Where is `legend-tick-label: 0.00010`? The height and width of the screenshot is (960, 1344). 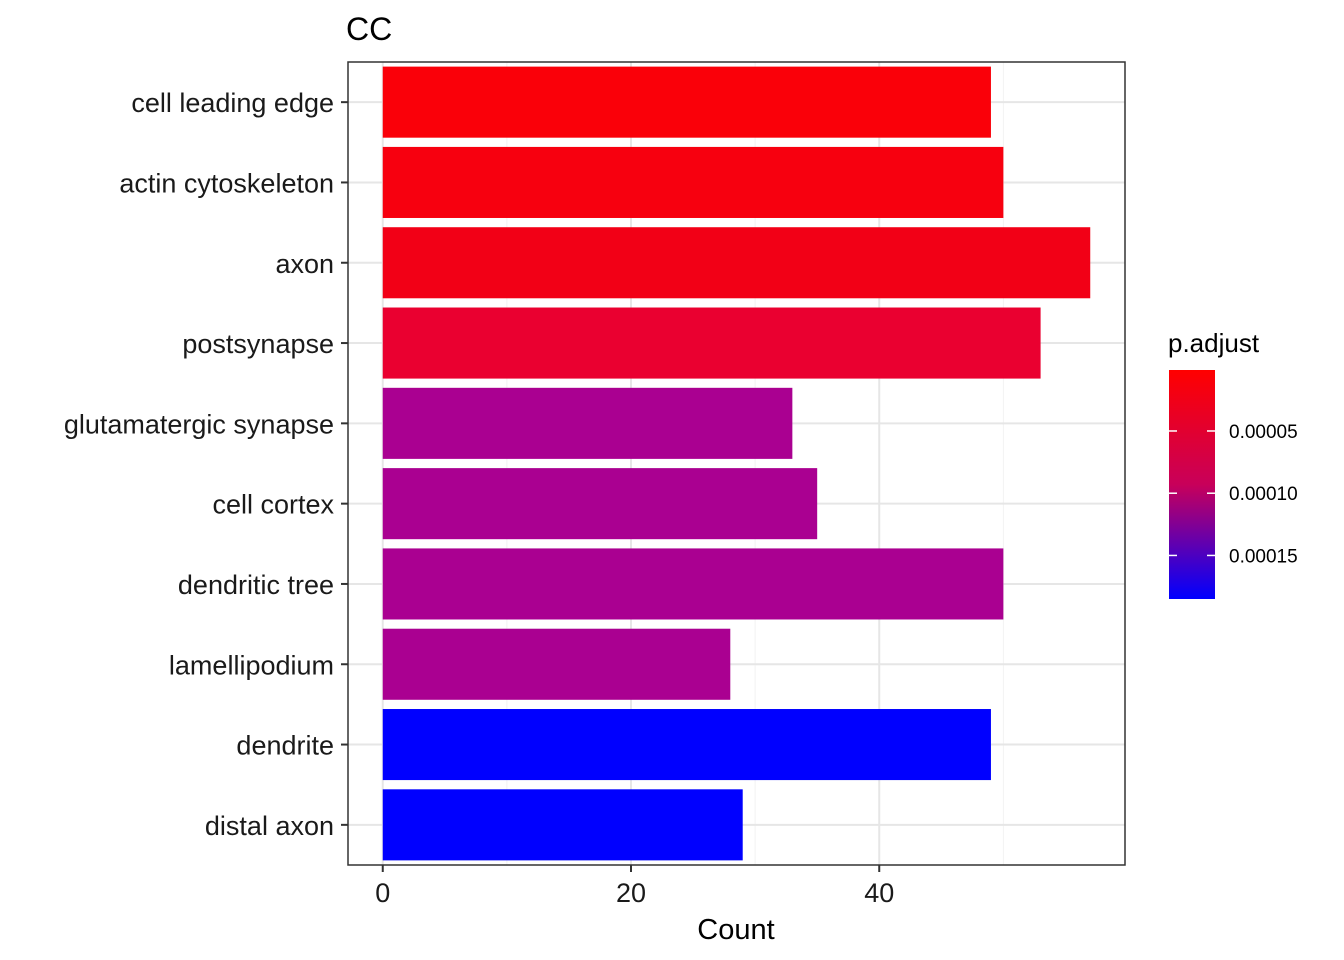
legend-tick-label: 0.00010 is located at coordinates (1263, 494).